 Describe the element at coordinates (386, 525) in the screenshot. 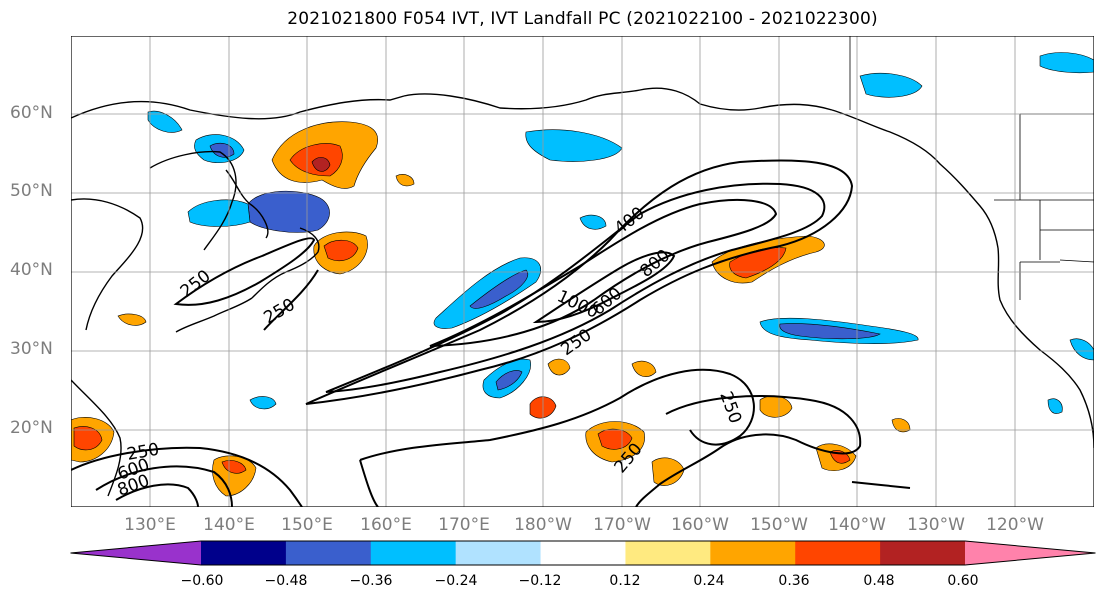

I see `lon-label-160e: 160°E` at that location.